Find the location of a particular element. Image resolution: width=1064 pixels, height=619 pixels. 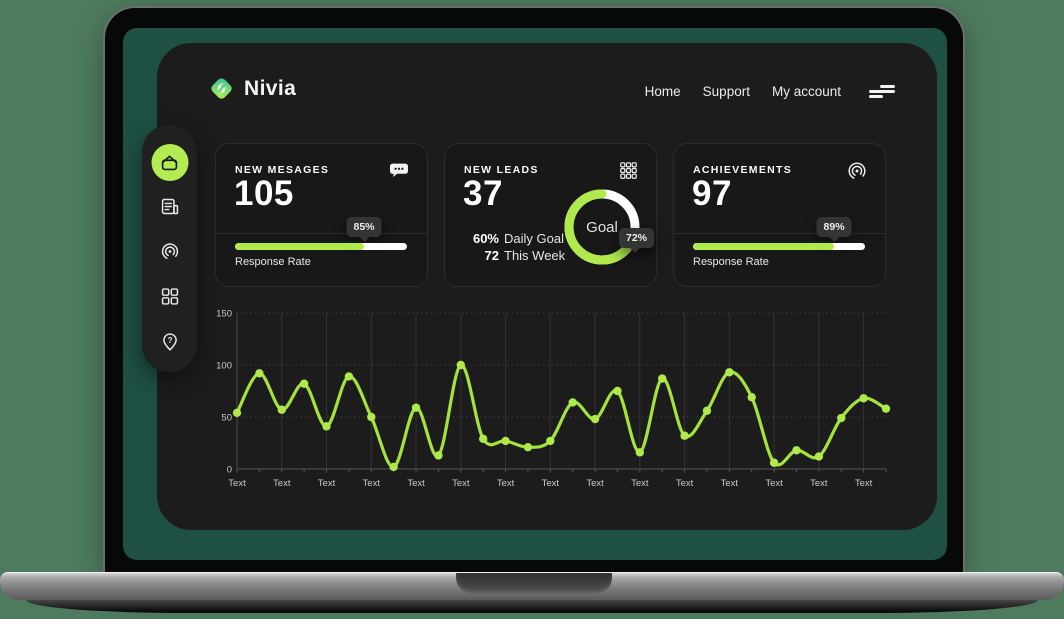

goal-stats: 60% Daily Goal 72 This Week is located at coordinates (513, 247).